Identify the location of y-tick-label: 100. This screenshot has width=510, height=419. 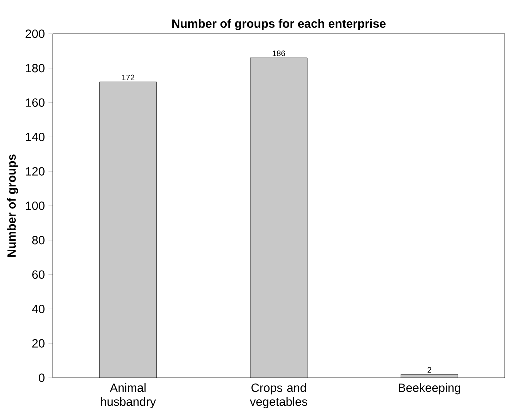
(35, 206).